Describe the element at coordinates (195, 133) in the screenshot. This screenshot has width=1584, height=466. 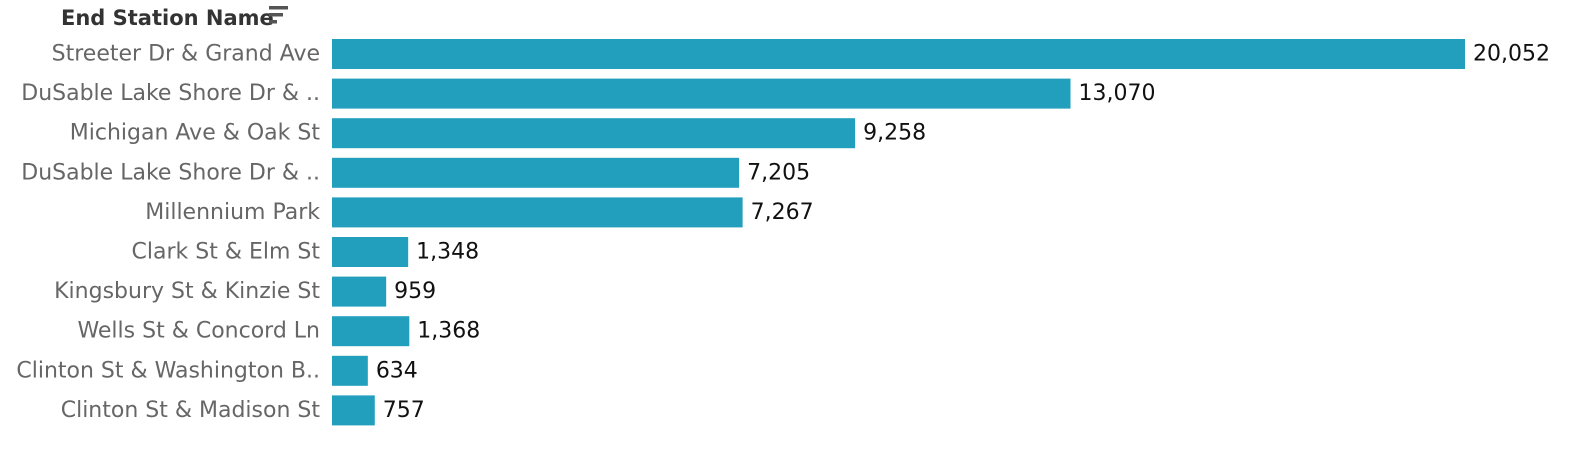
I see `category-label-3: Michigan Ave & Oak St` at that location.